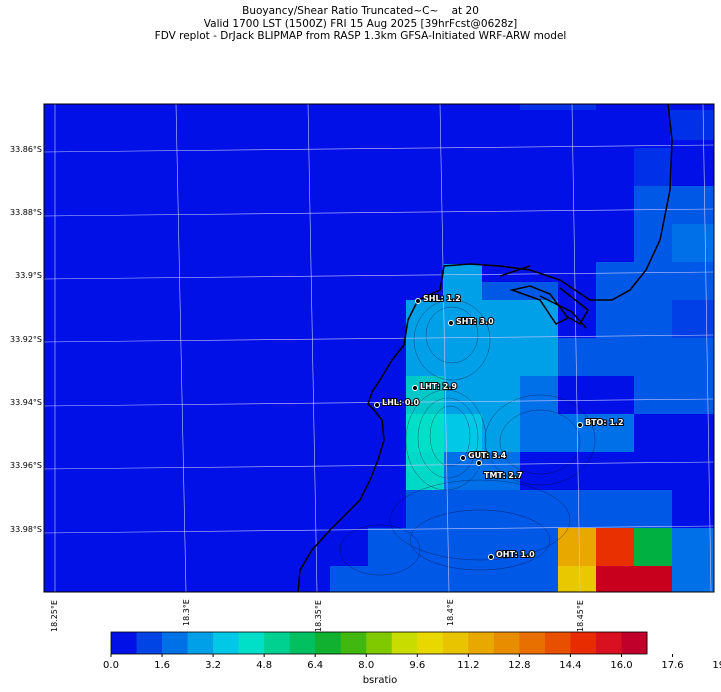 Image resolution: width=721 pixels, height=692 pixels. Describe the element at coordinates (621, 665) in the screenshot. I see `colorbar-tick-label: 16.0` at that location.